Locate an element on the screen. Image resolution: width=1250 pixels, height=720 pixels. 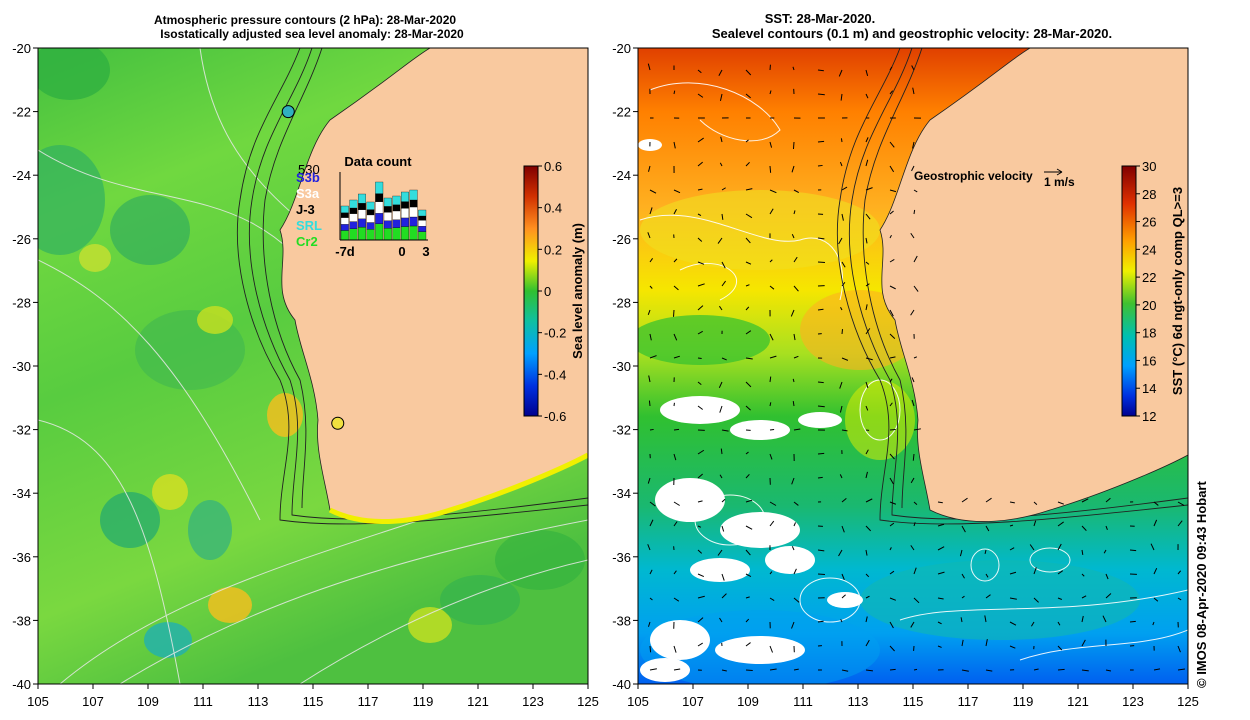
coastal-sla-band is located at coordinates (458, 488).